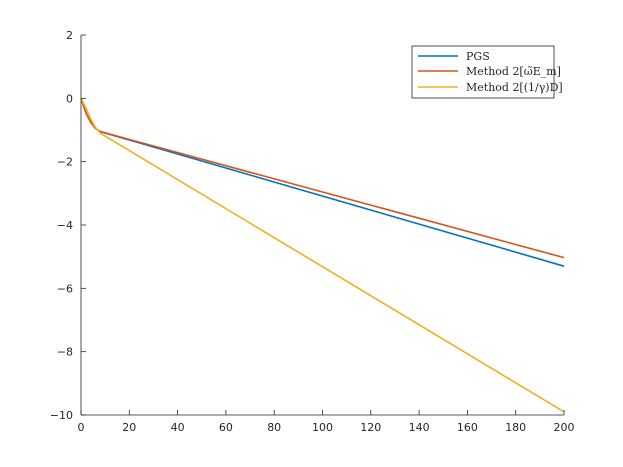  I want to click on legend-label-method2-omega: Method 2[ω̃E_m], so click(513, 71).